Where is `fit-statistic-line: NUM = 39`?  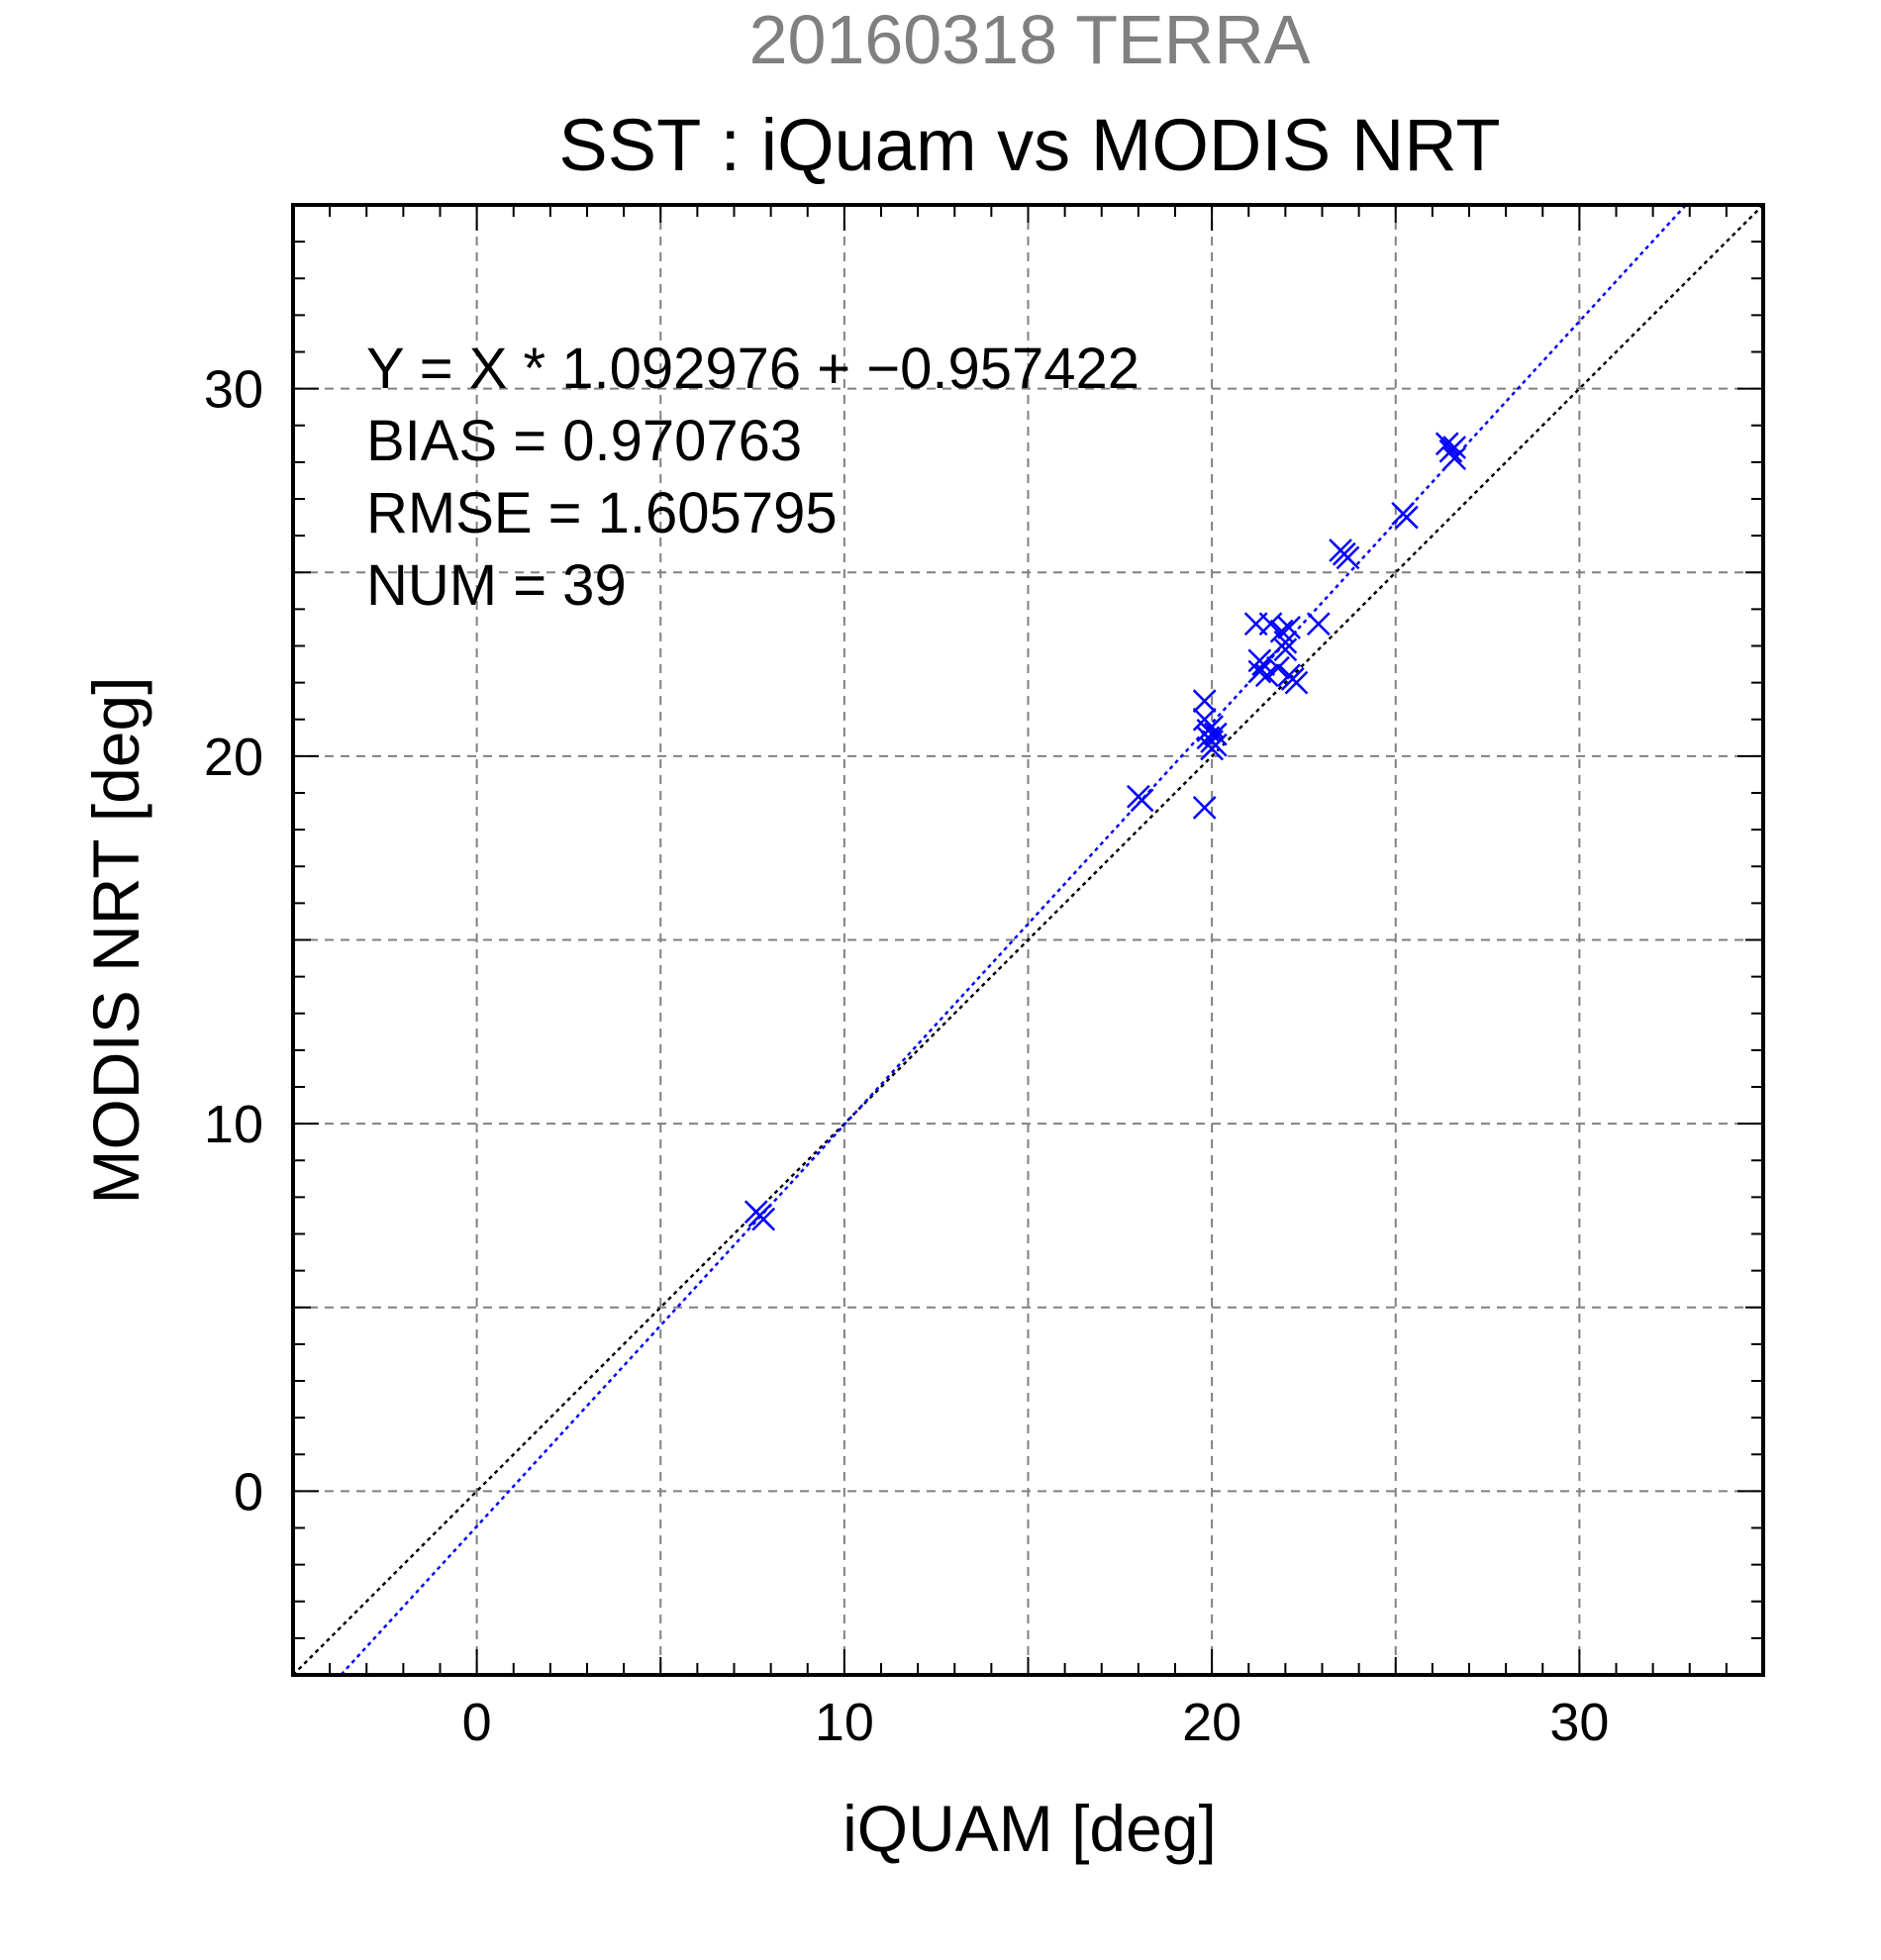
fit-statistic-line: NUM = 39 is located at coordinates (497, 585).